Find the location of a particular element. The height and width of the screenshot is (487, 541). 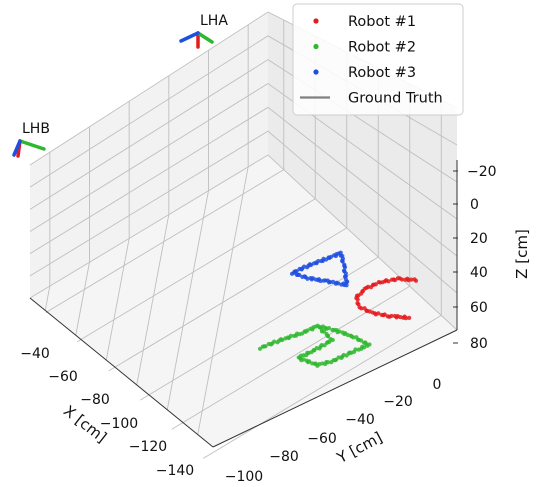

y-tick-label: −80 is located at coordinates (284, 457).